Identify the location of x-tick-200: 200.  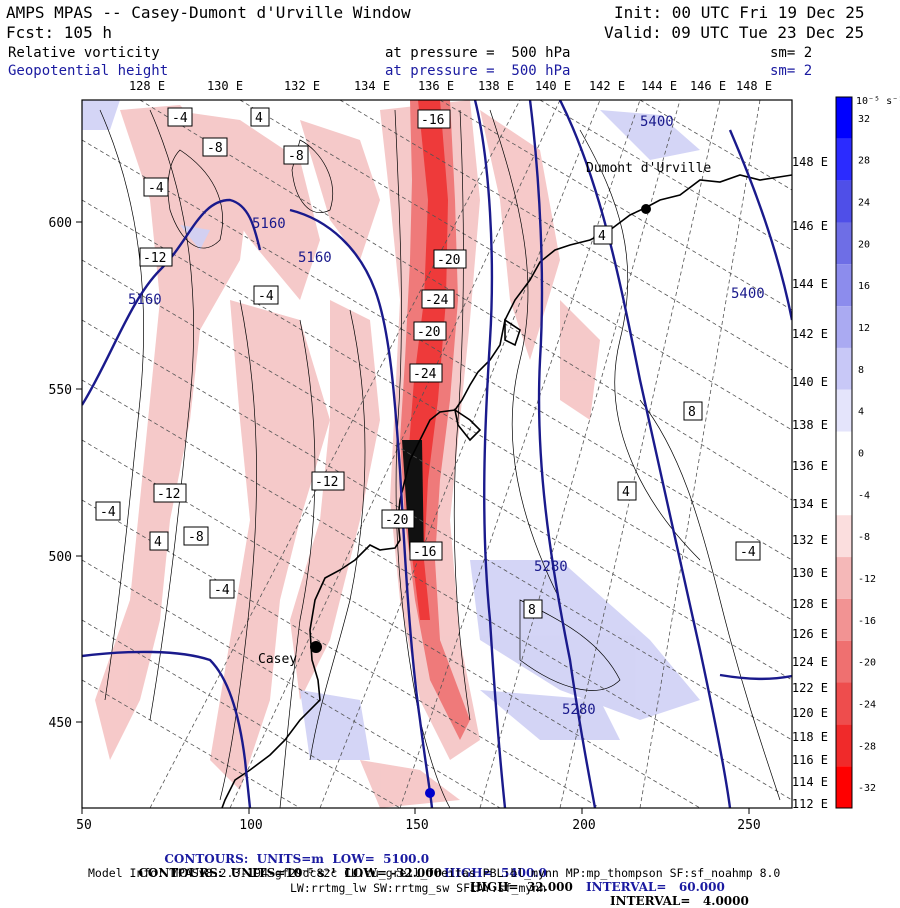
(583, 825).